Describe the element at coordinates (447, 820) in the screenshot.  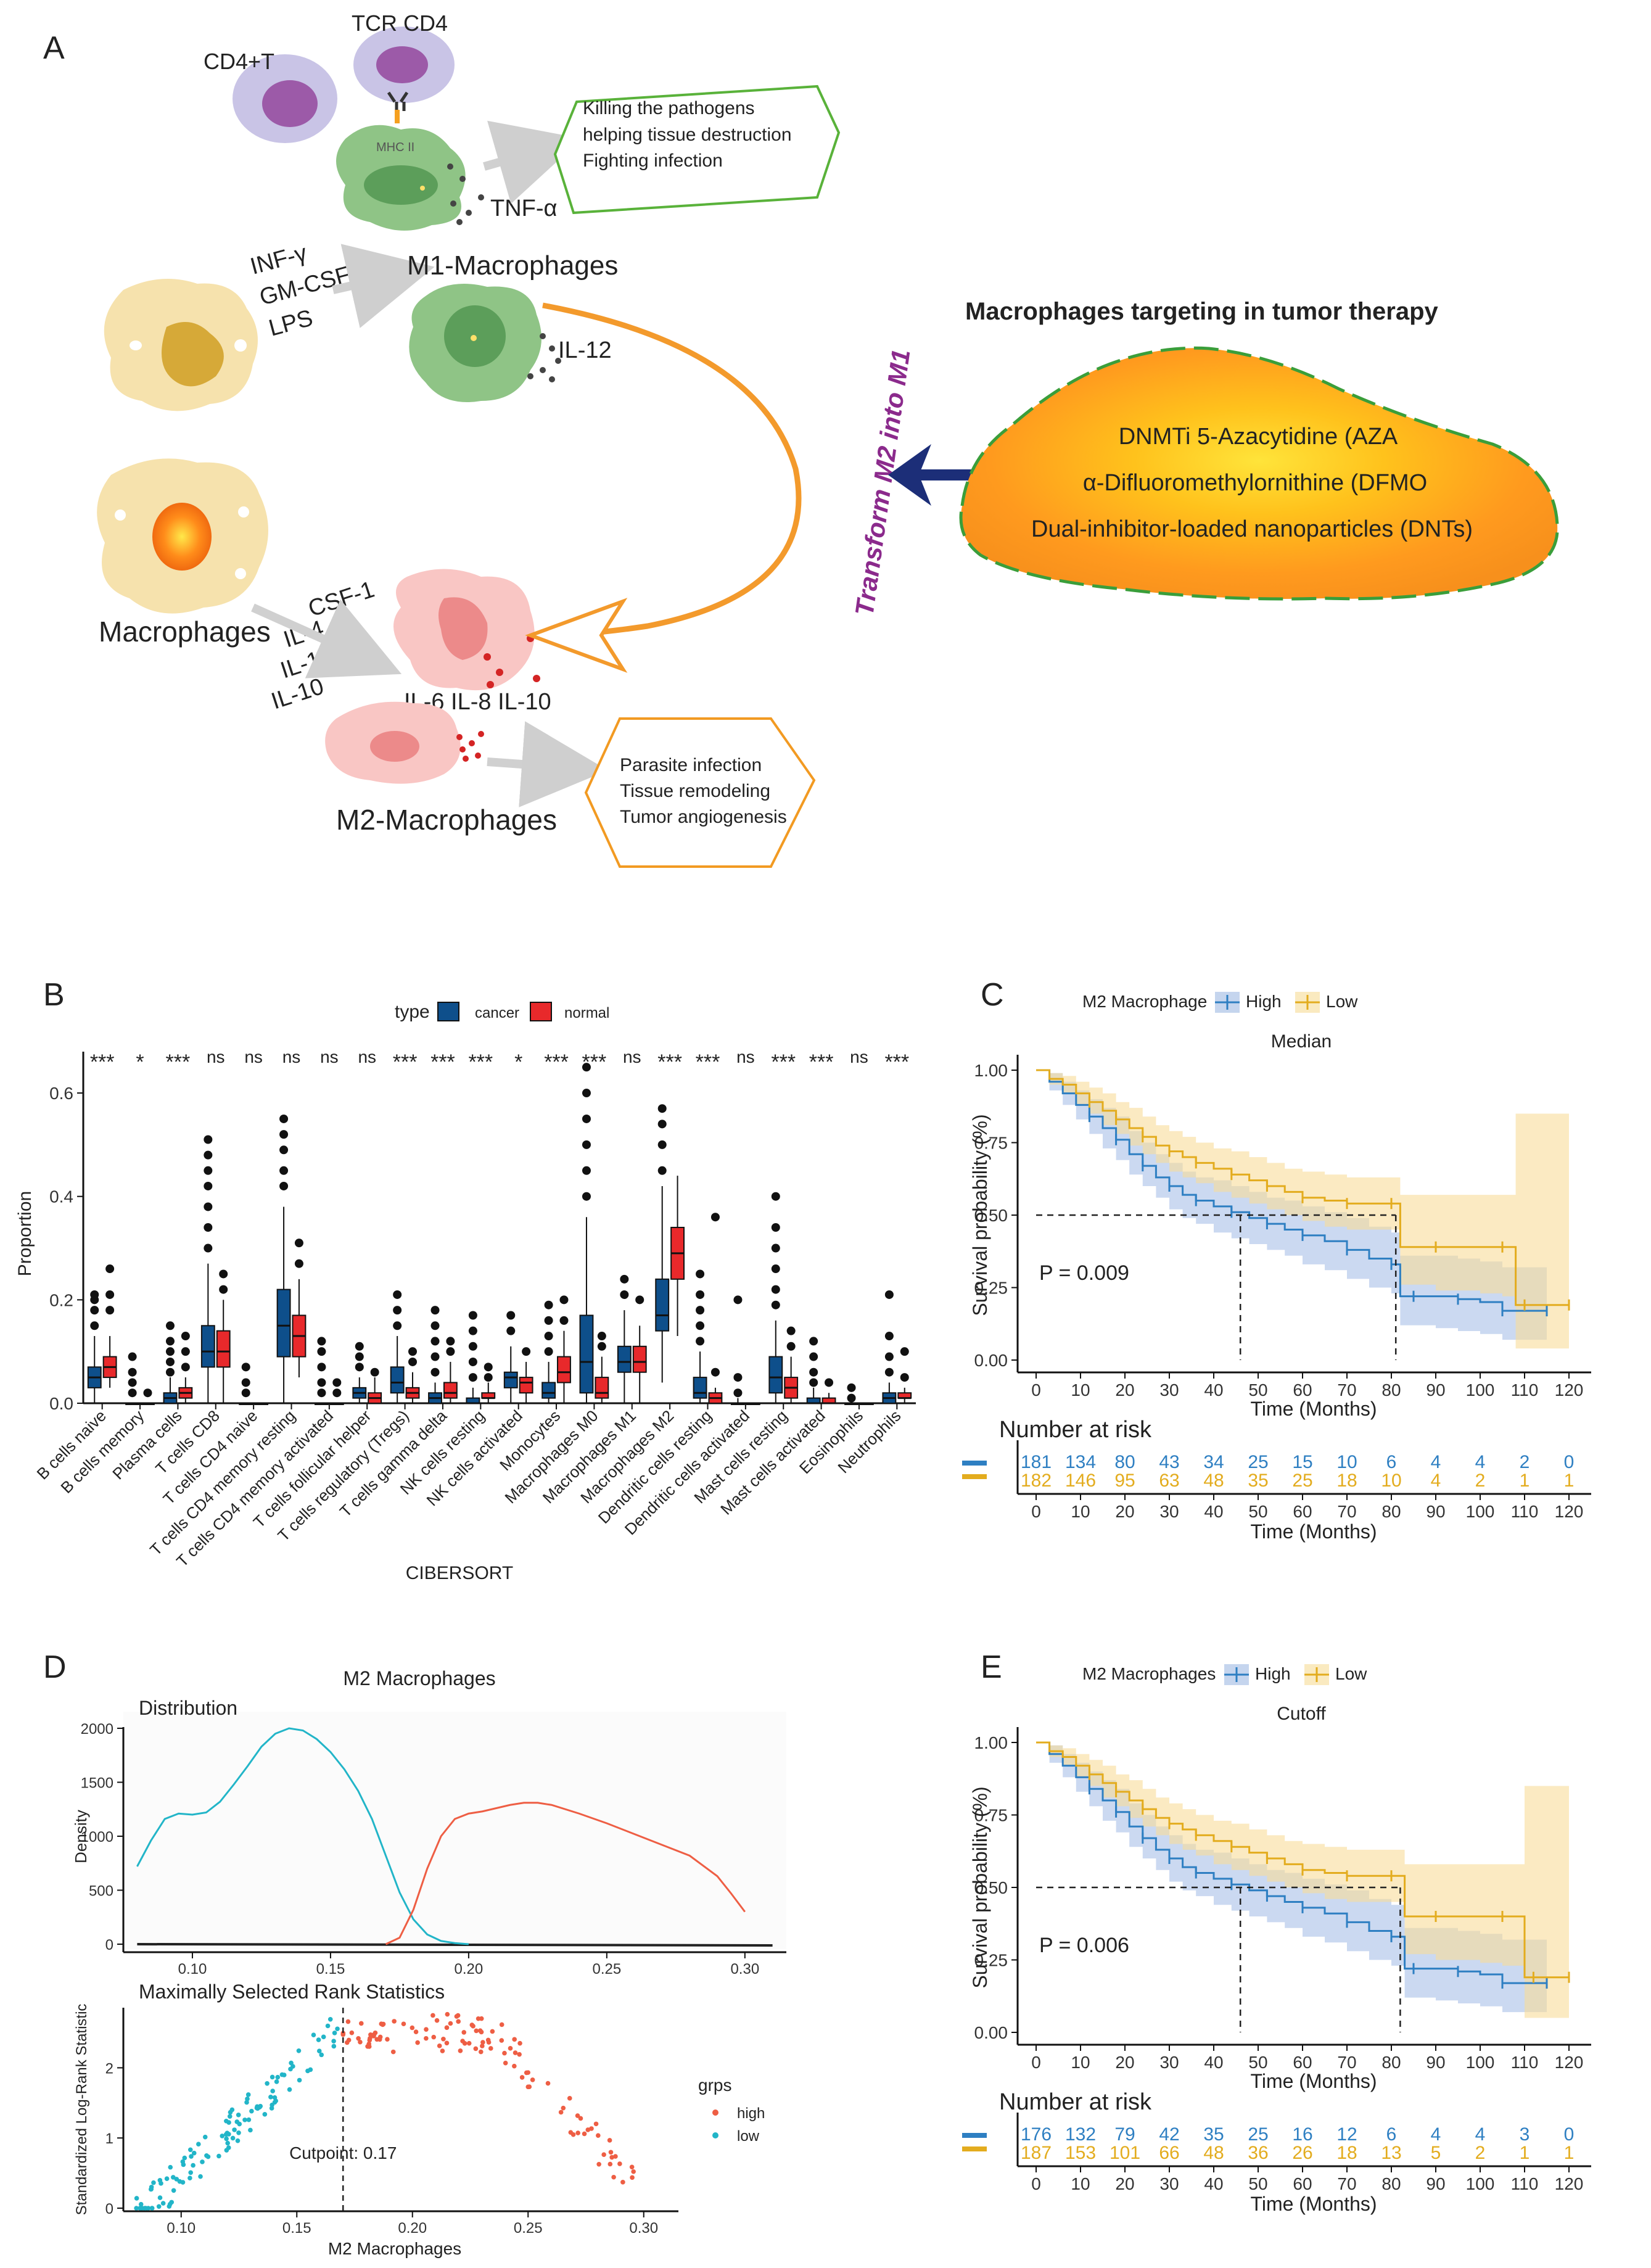
I see `m2-title: M2-Macrophages` at that location.